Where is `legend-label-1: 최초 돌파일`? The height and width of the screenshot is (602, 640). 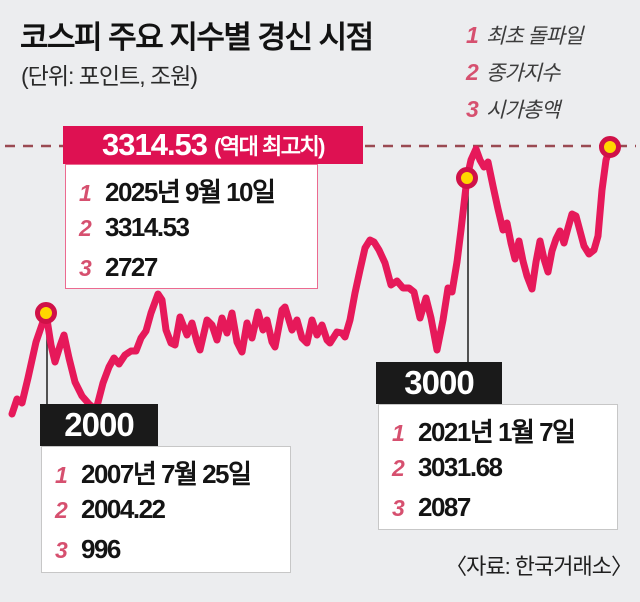 legend-label-1: 최초 돌파일 is located at coordinates (534, 36).